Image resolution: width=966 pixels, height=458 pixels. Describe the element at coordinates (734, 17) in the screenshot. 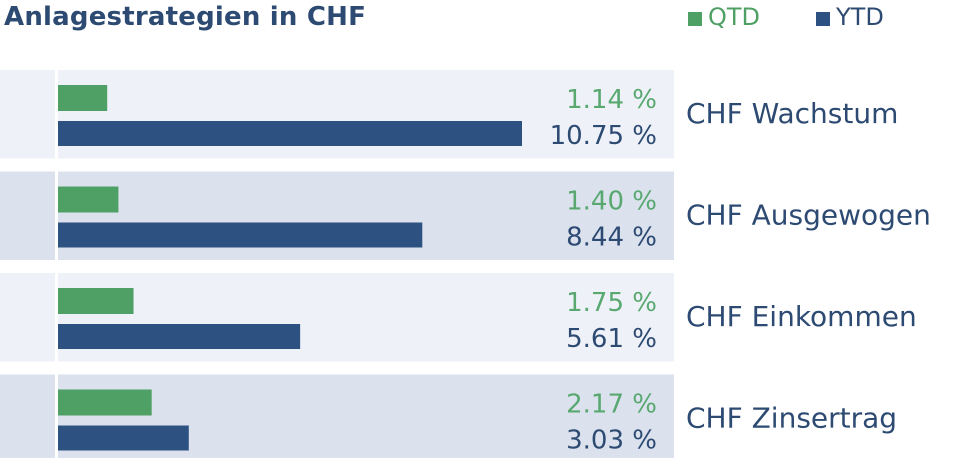

I see `legend-label-qtd: QTD` at that location.